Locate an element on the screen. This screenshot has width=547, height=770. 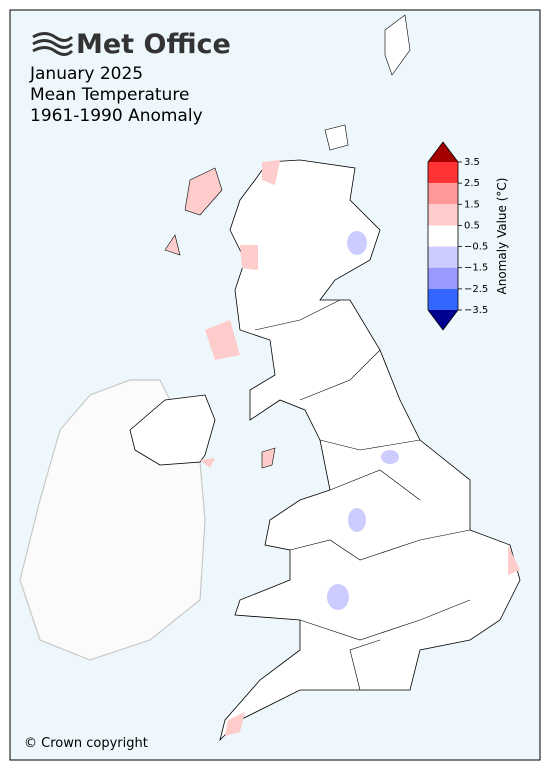
northern-isles is located at coordinates (367, 82).